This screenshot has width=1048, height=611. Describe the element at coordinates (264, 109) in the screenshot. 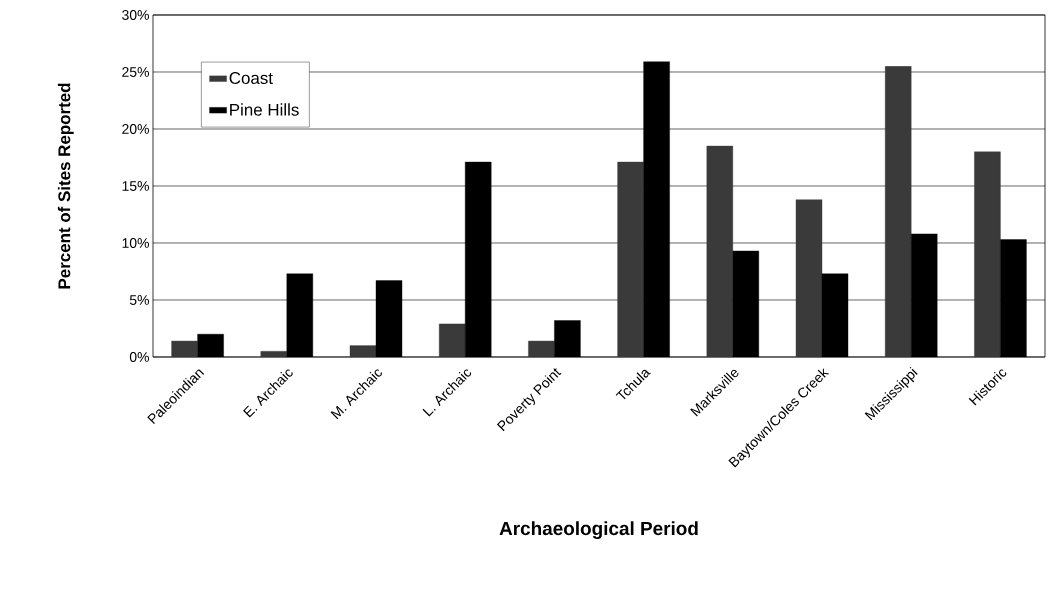

I see `legend-label: Pine Hills` at that location.